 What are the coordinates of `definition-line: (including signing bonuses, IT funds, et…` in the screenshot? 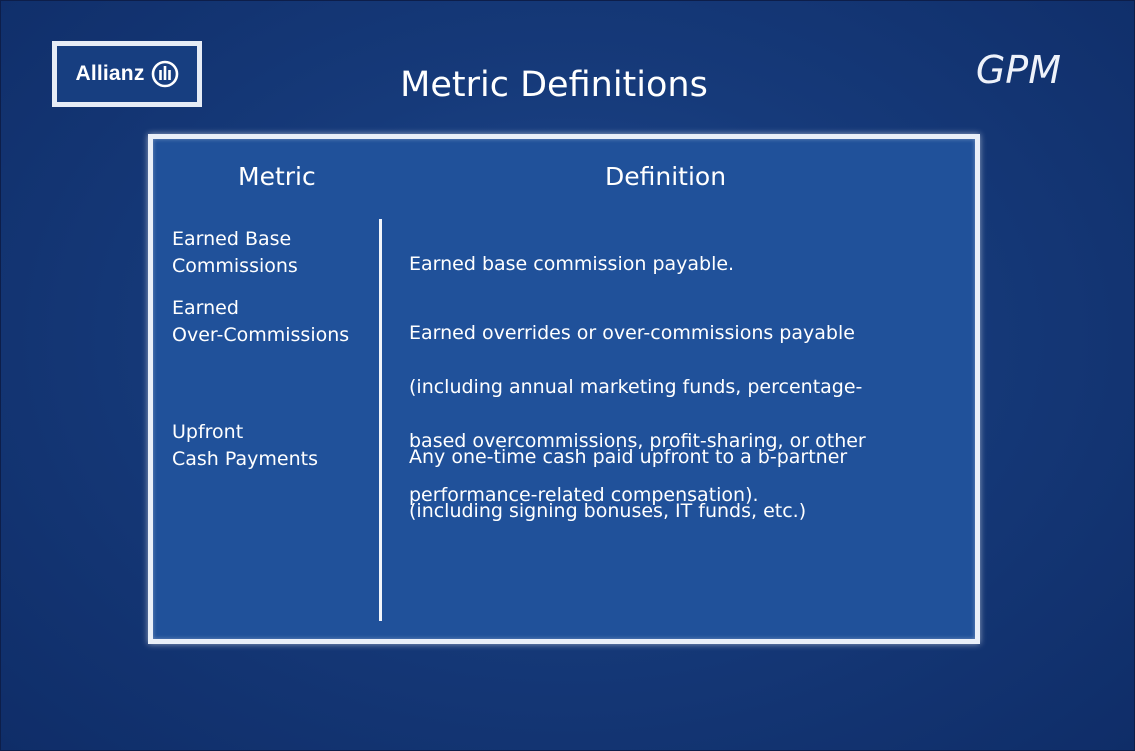 It's located at (608, 511).